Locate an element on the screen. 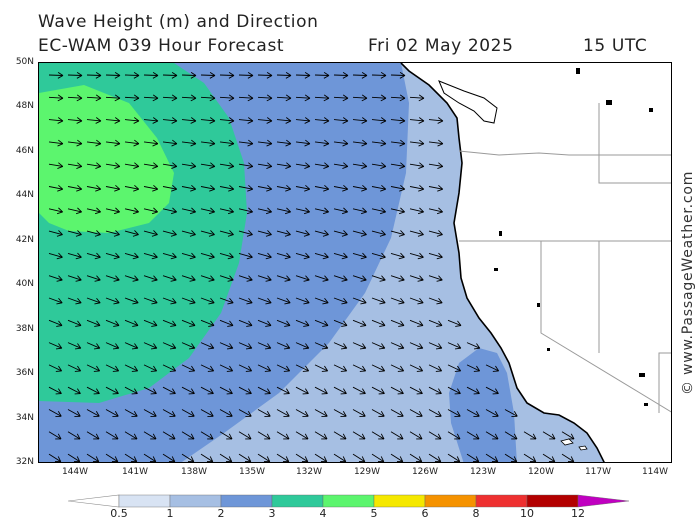 This screenshot has width=700, height=525. scale-label: 10 is located at coordinates (527, 513).